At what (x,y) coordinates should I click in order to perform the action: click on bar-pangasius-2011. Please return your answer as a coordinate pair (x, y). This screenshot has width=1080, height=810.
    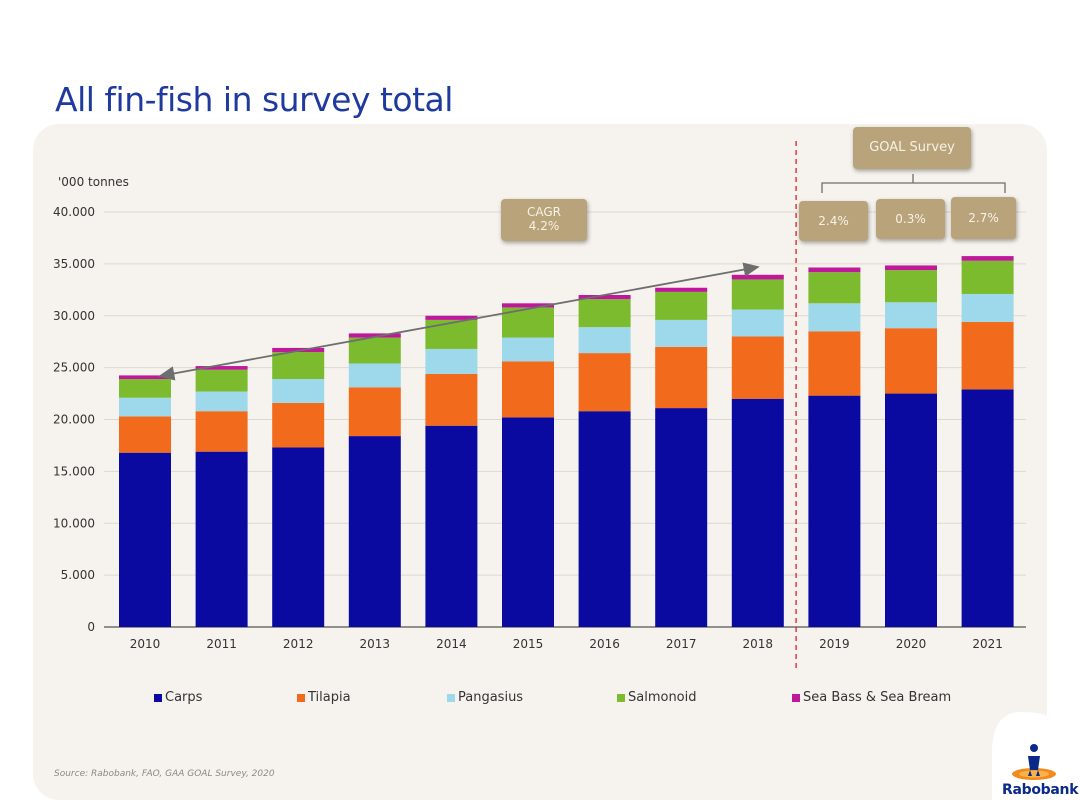
    Looking at the image, I should click on (221, 401).